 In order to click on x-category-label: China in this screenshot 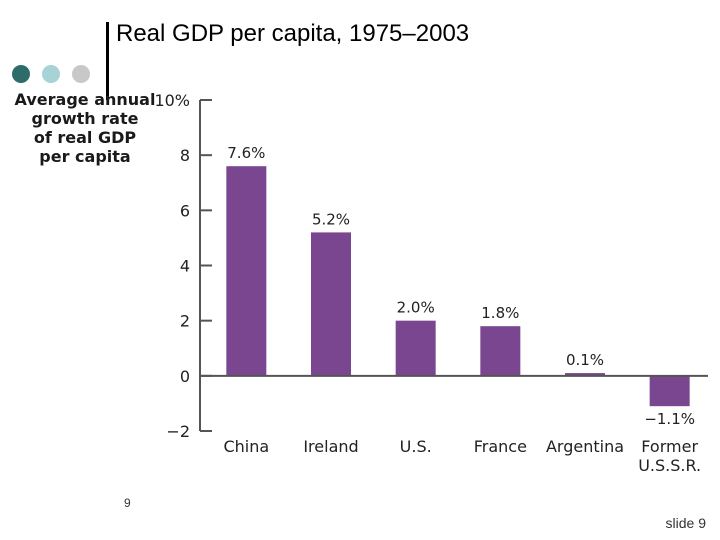, I will do `click(246, 446)`.